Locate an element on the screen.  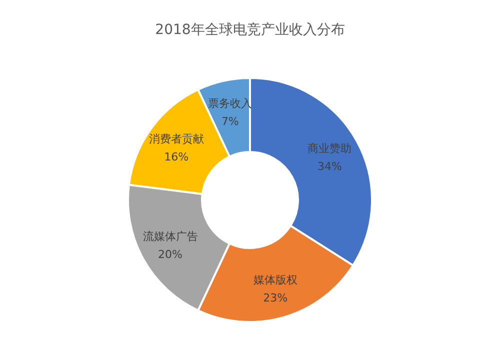
slice-label: 流媒体广告 is located at coordinates (170, 236).